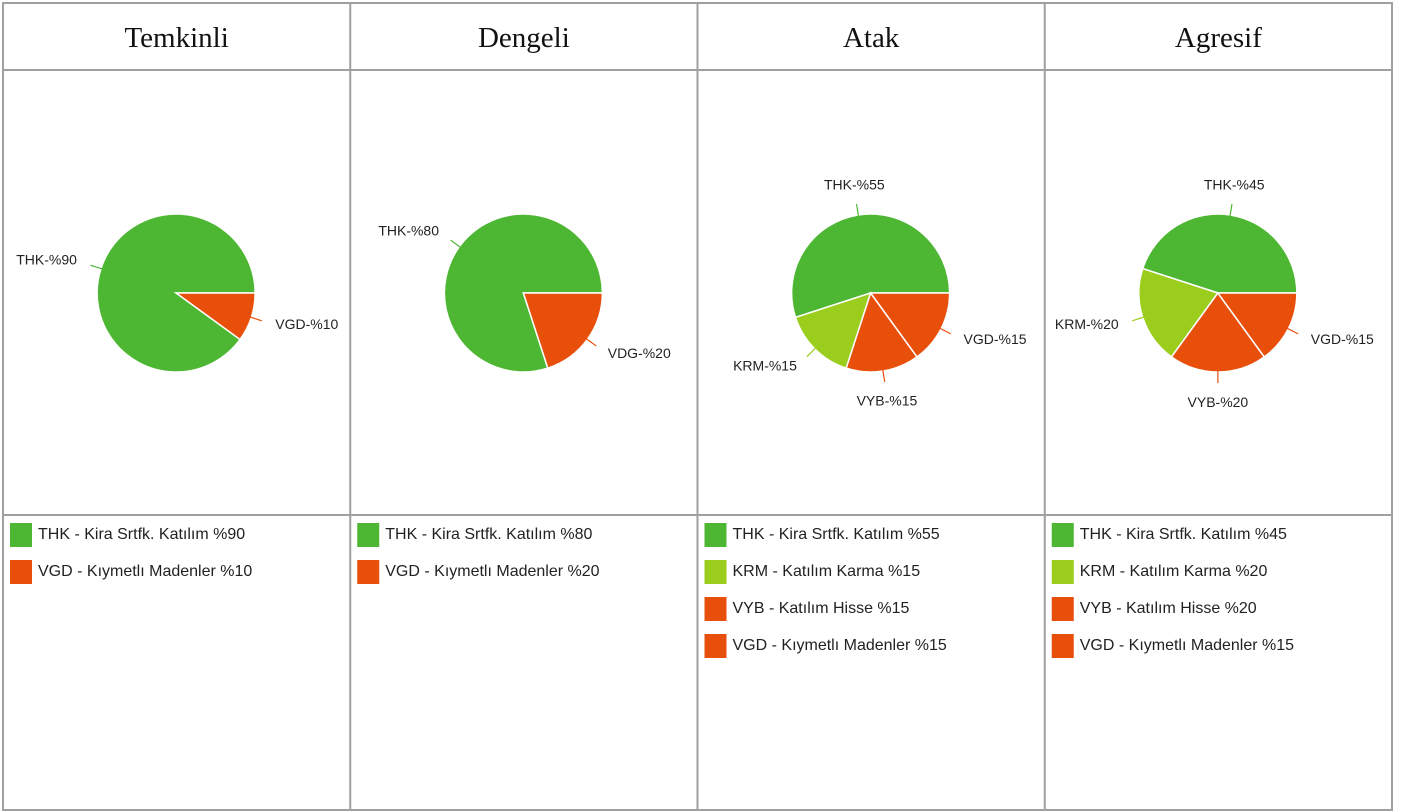 The image size is (1401, 812). What do you see at coordinates (488, 534) in the screenshot?
I see `legend-label: THK - Kira Srtfk. Katılım %80` at bounding box center [488, 534].